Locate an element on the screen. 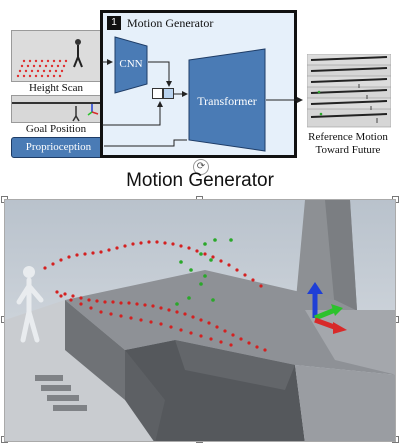 This screenshot has height=443, width=400. red-trajectory-dots is located at coordinates (155, 296).